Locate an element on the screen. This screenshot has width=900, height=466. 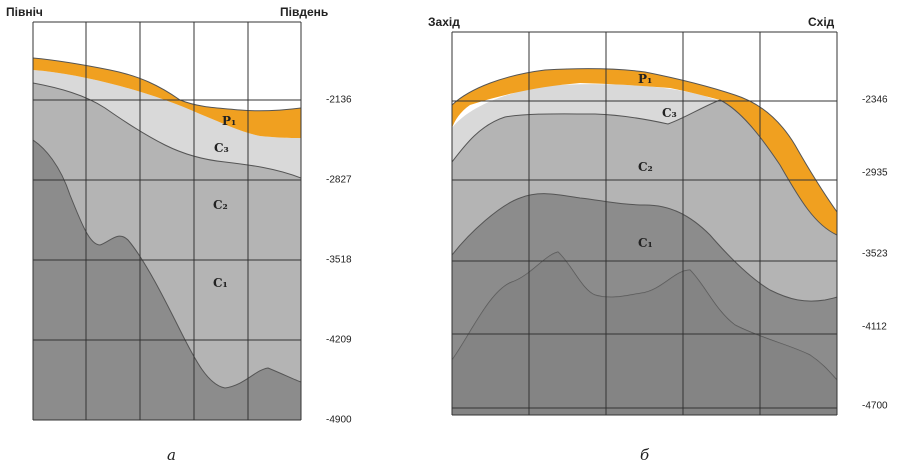
layer-p1-left is located at coordinates (167, 98).